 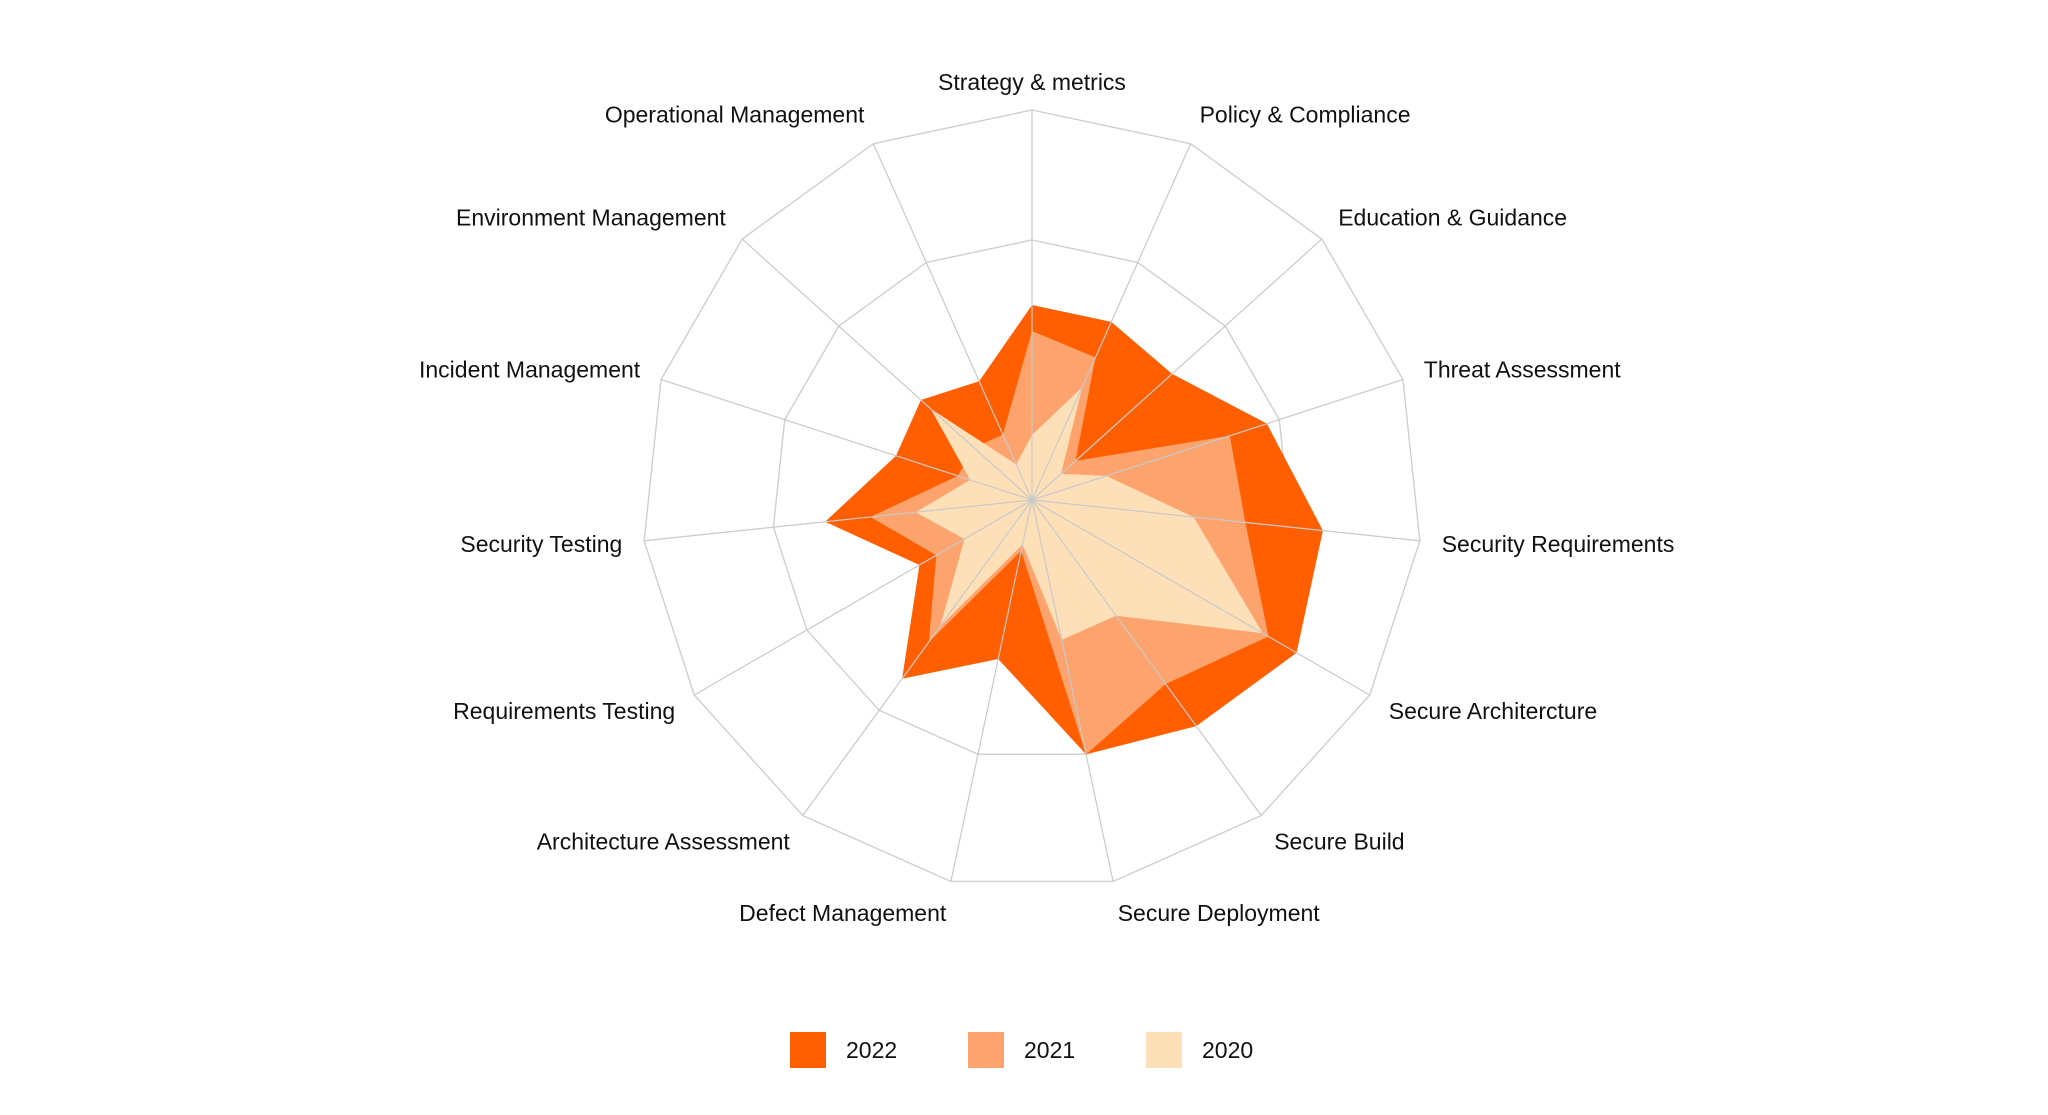 What do you see at coordinates (871, 1050) in the screenshot?
I see `legend-label-2022: 2022` at bounding box center [871, 1050].